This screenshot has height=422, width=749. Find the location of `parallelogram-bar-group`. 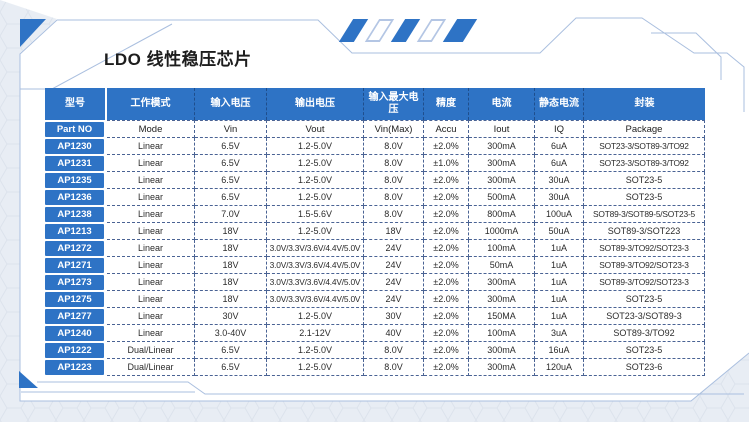

parallelogram-bar-group is located at coordinates (408, 30).